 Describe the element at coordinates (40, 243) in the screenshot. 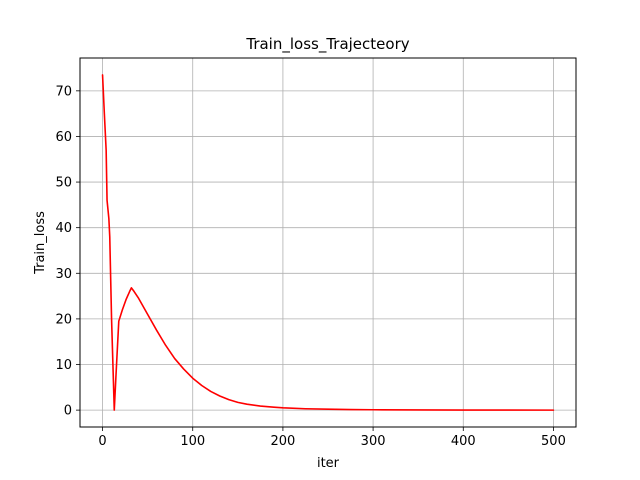

I see `y-axis-label: Train_loss` at that location.